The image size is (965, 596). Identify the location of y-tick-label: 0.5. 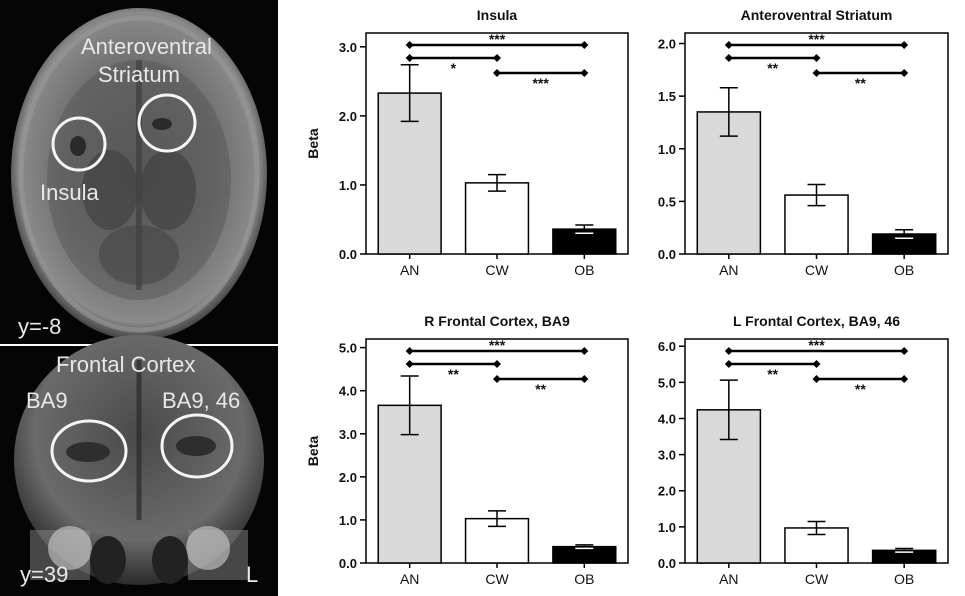
(667, 201).